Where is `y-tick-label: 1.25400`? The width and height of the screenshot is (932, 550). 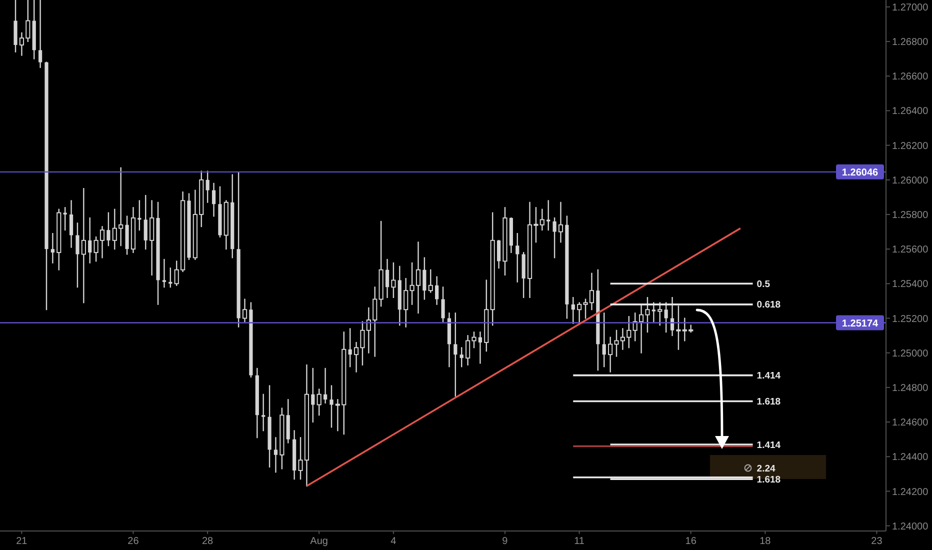 y-tick-label: 1.25400 is located at coordinates (910, 284).